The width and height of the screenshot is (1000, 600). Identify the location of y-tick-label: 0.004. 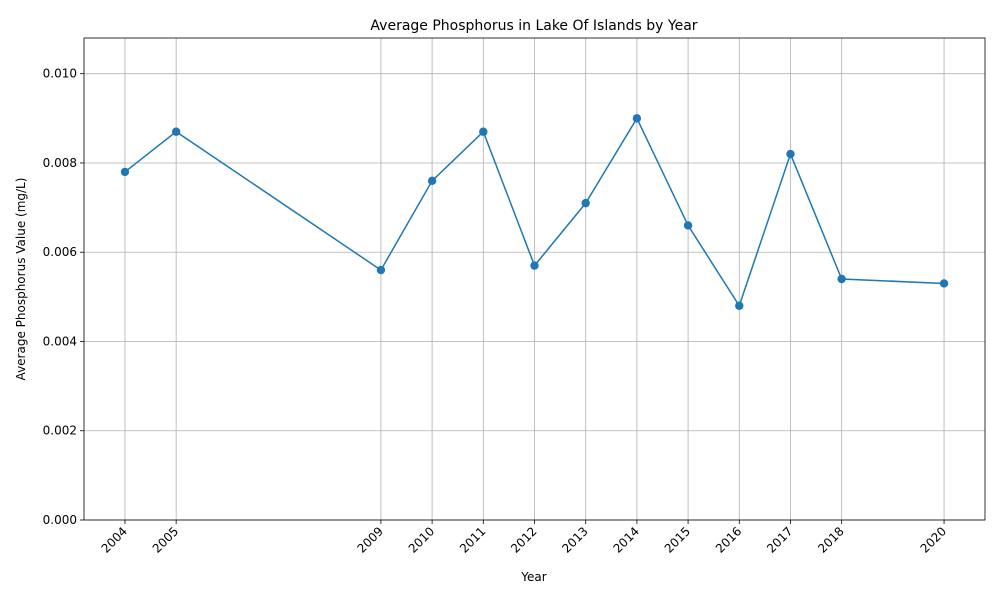
(60, 341).